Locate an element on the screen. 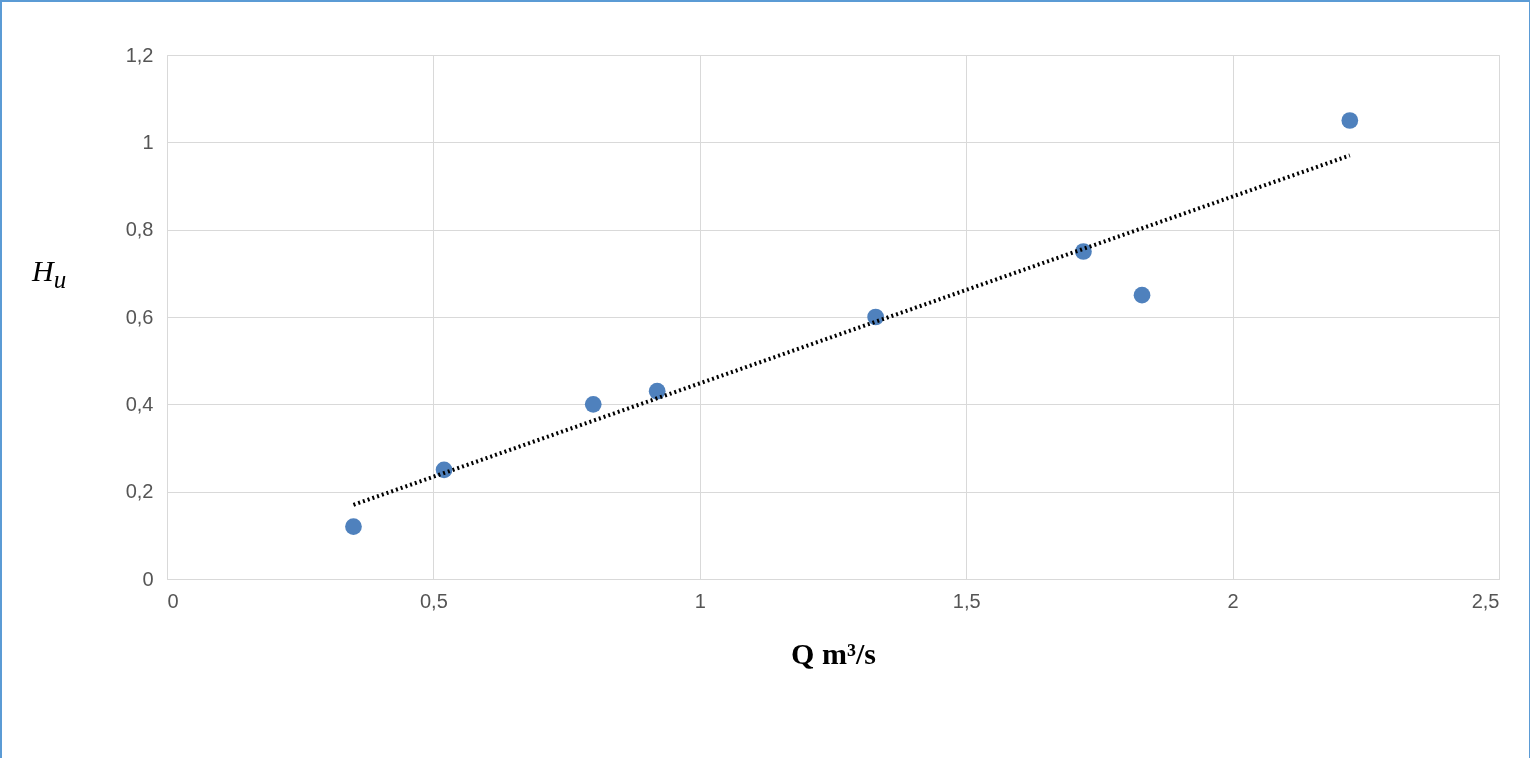 The height and width of the screenshot is (763, 1537). x-axis-title: Q m³/s is located at coordinates (833, 653).